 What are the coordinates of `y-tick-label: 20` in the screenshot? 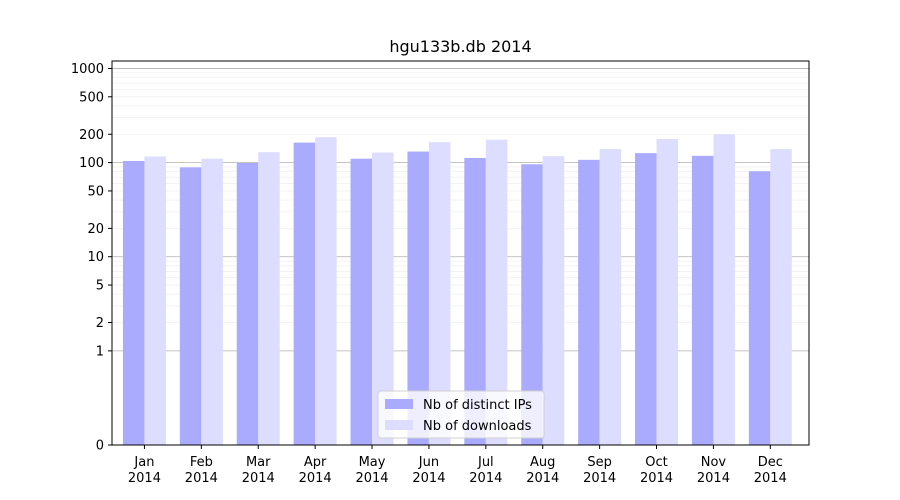 It's located at (95, 229).